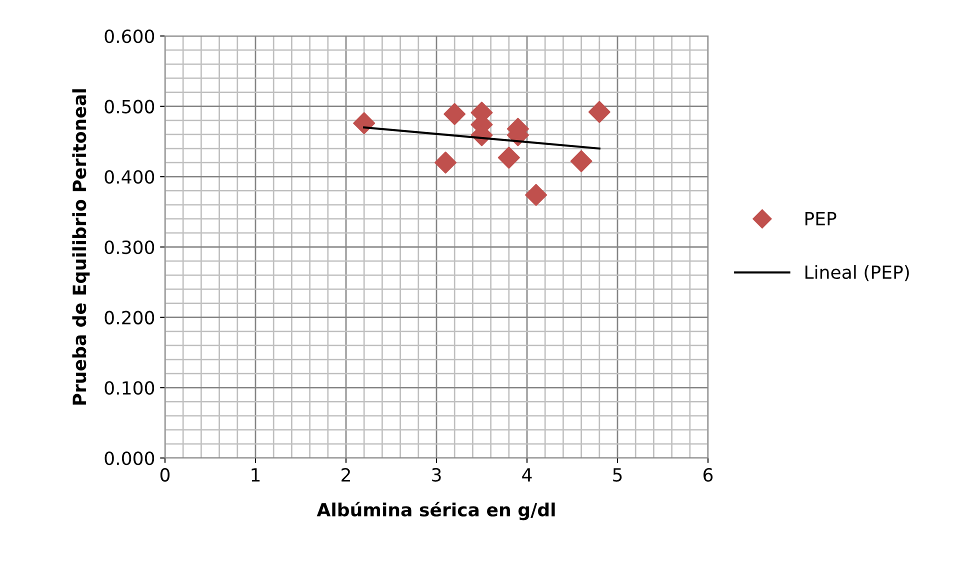 This screenshot has height=577, width=954. What do you see at coordinates (129, 177) in the screenshot?
I see `y-tick-label: 0.400` at bounding box center [129, 177].